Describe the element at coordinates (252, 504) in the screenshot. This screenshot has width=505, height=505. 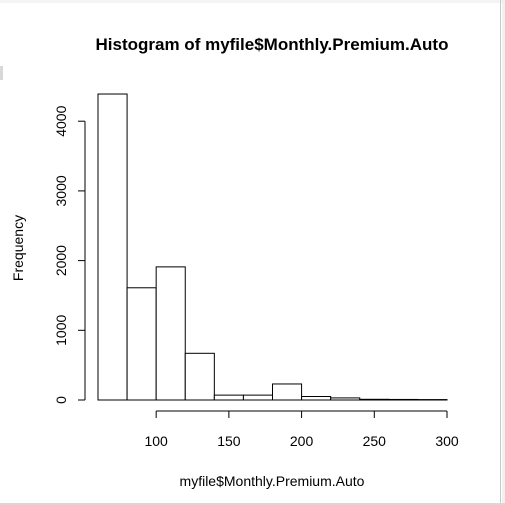
I see `window-bottom-edge` at that location.